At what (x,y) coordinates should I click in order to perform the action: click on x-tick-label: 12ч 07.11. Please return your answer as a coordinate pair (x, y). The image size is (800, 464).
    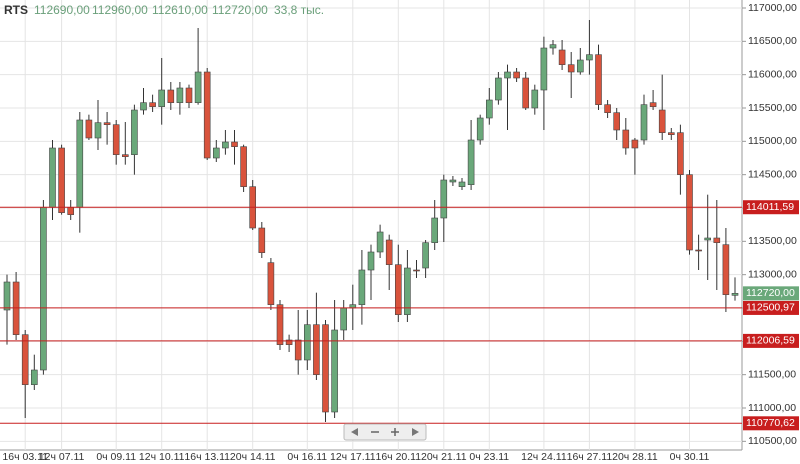
    Looking at the image, I should click on (62, 457).